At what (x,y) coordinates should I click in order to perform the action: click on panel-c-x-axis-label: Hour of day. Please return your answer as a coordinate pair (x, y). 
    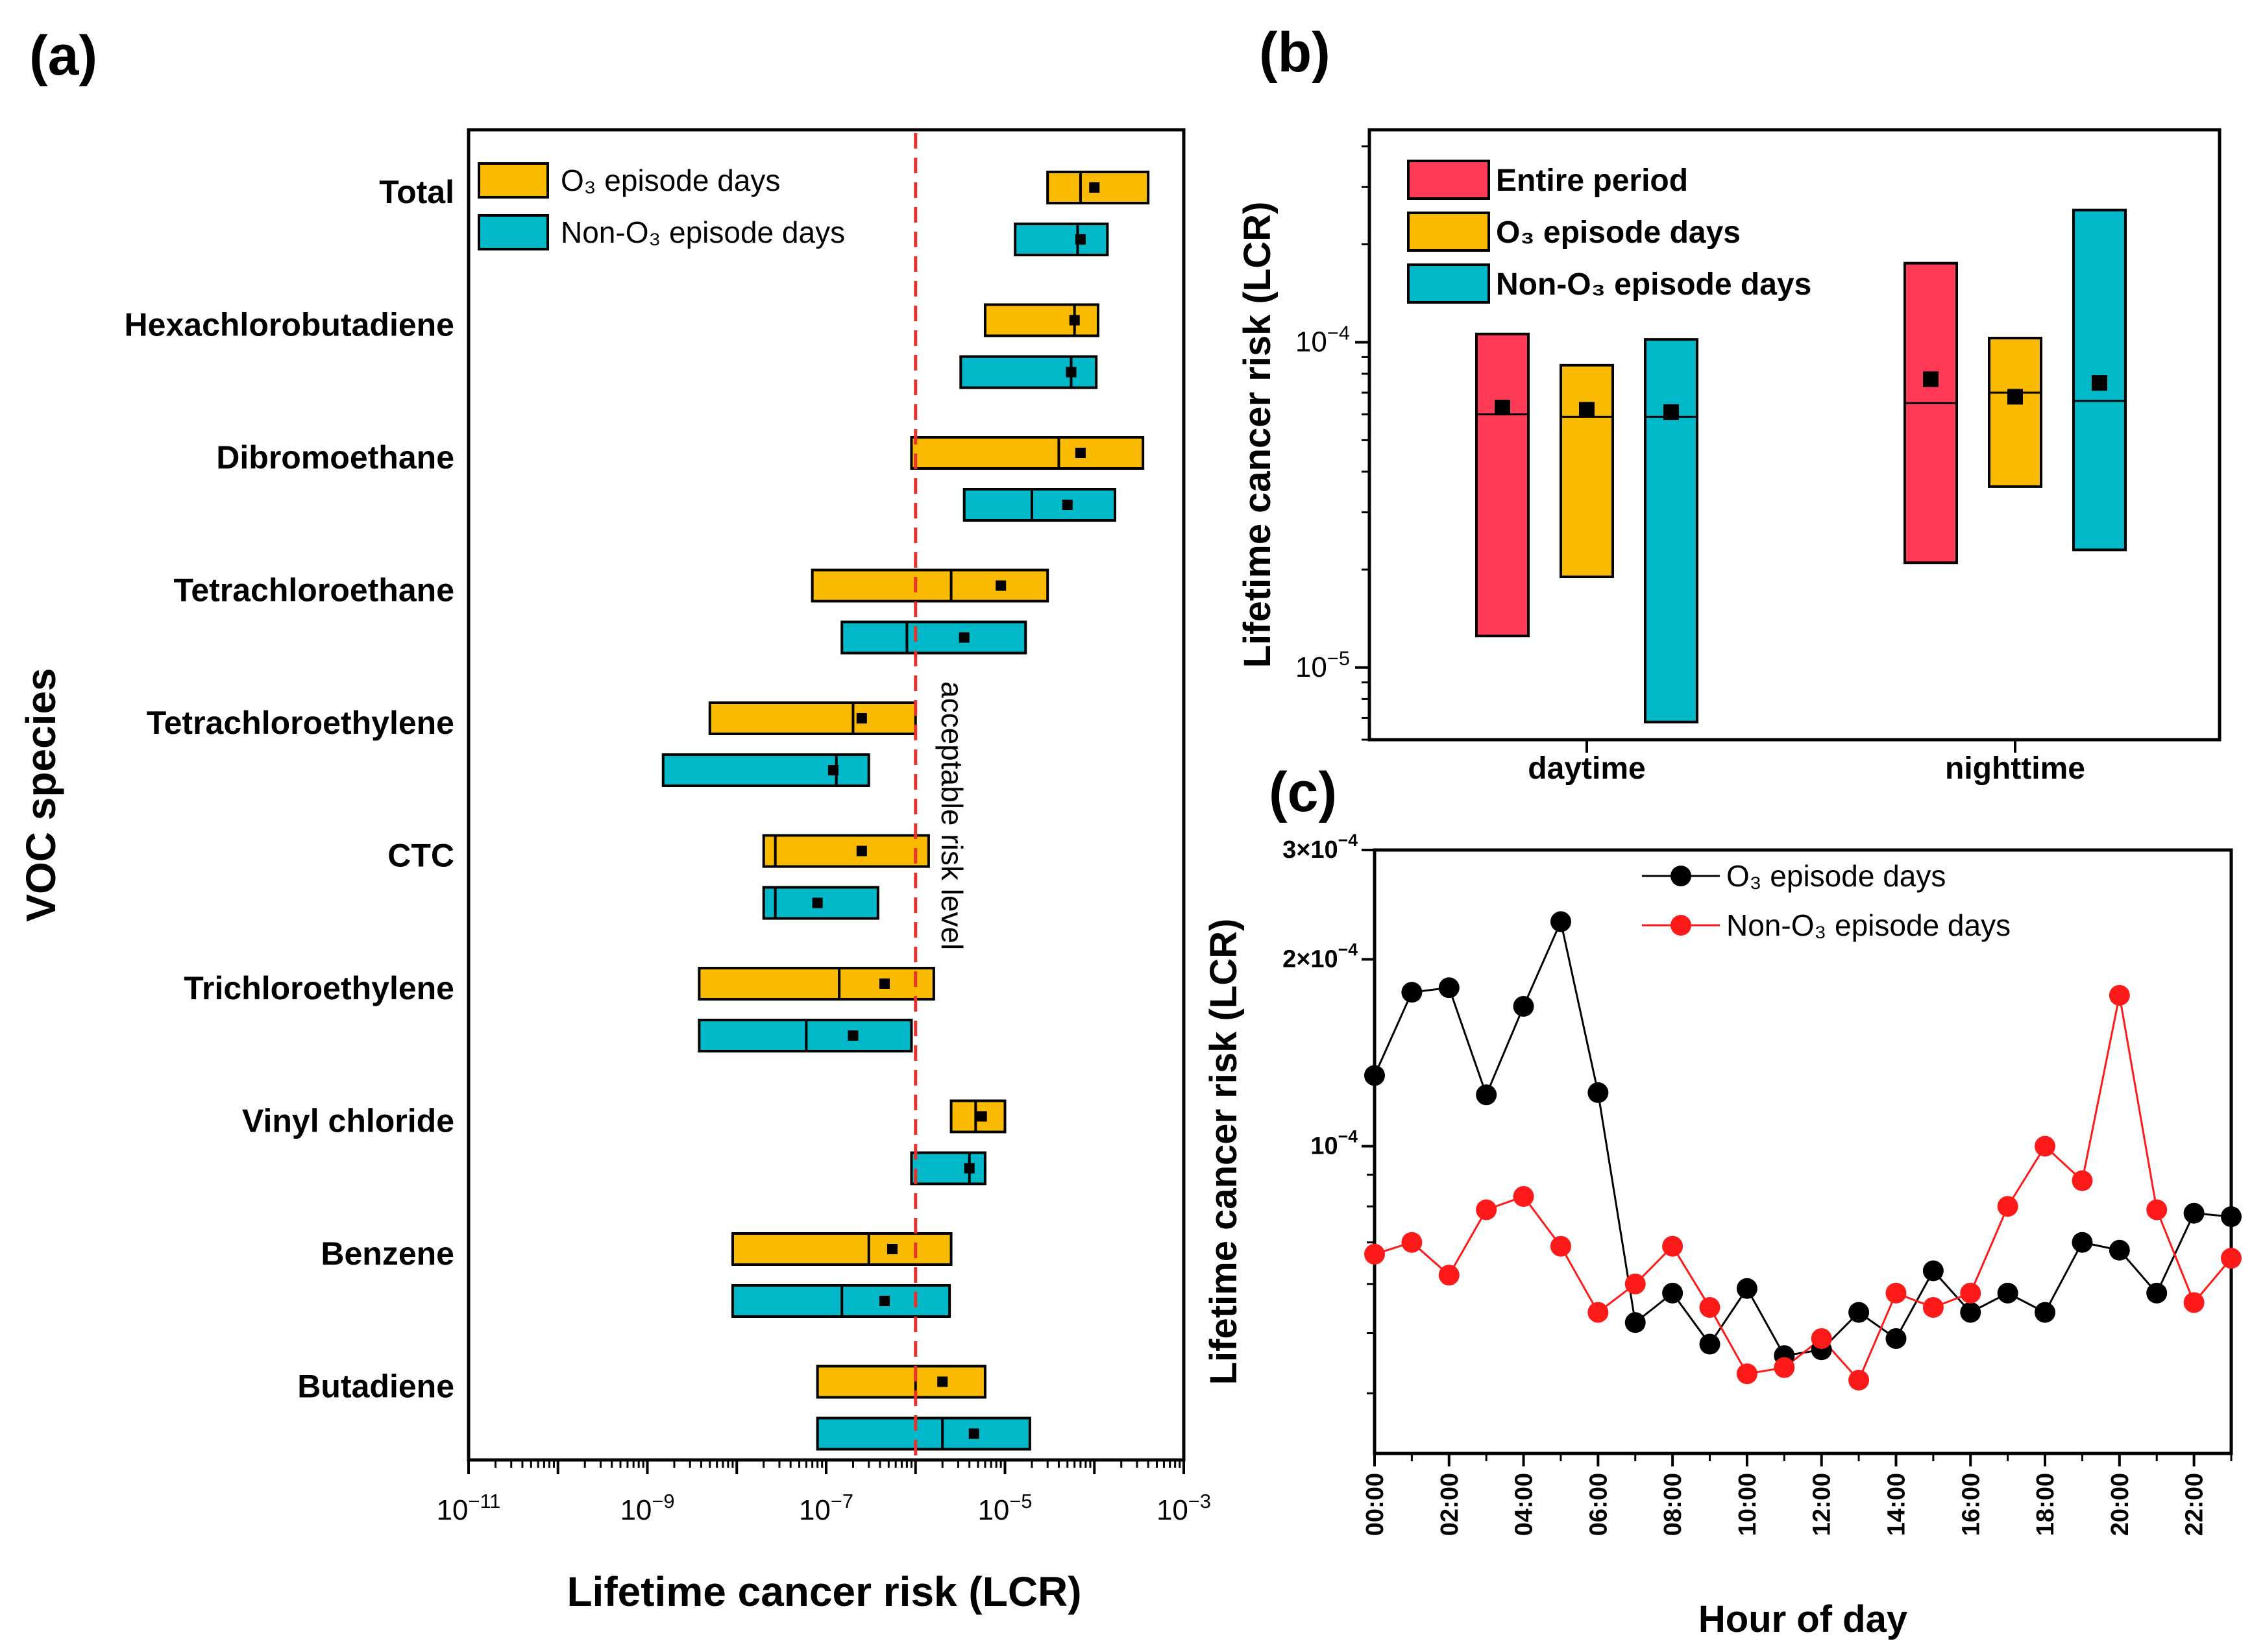
    Looking at the image, I should click on (1802, 1619).